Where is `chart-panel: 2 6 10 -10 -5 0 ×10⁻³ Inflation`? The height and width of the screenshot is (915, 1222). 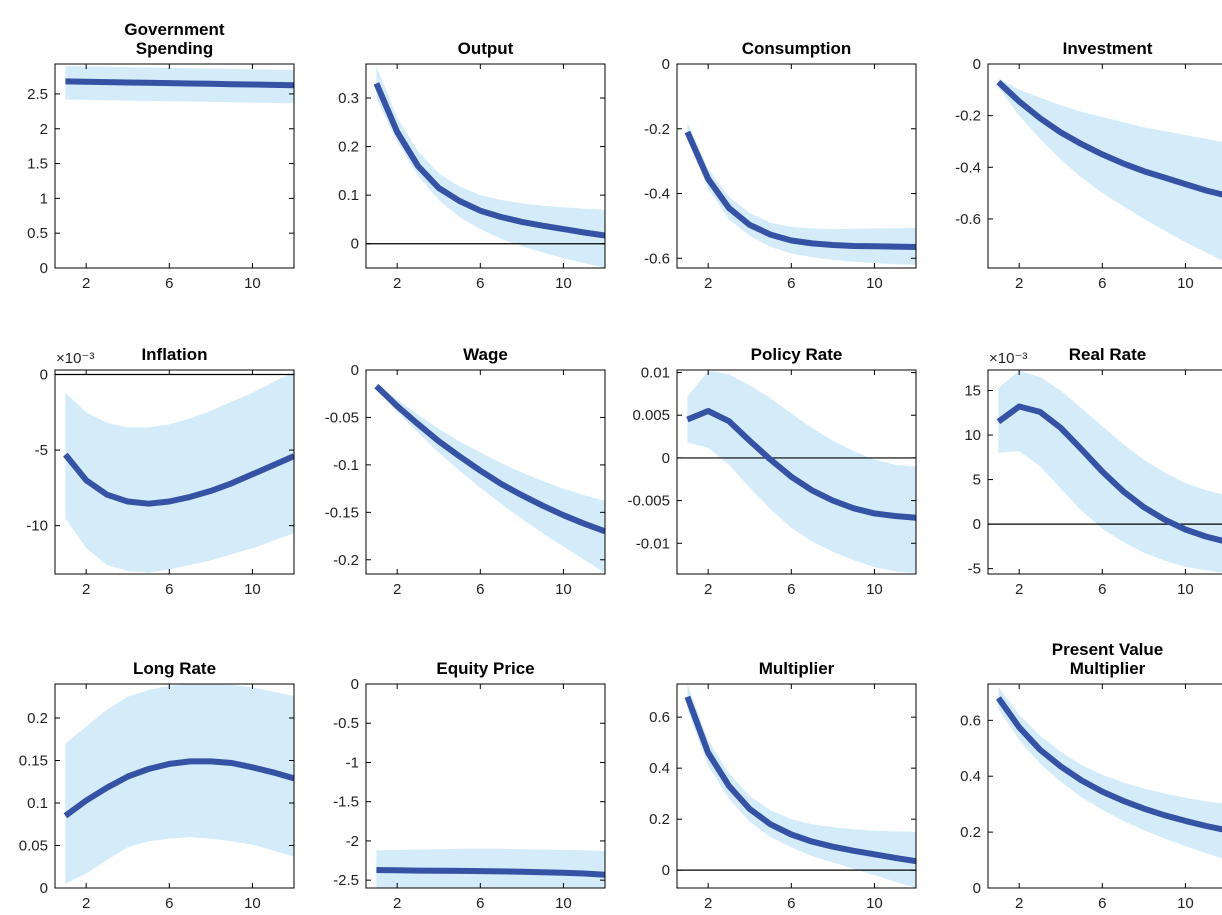 chart-panel: 2 6 10 -10 -5 0 ×10⁻³ Inflation is located at coordinates (160, 471).